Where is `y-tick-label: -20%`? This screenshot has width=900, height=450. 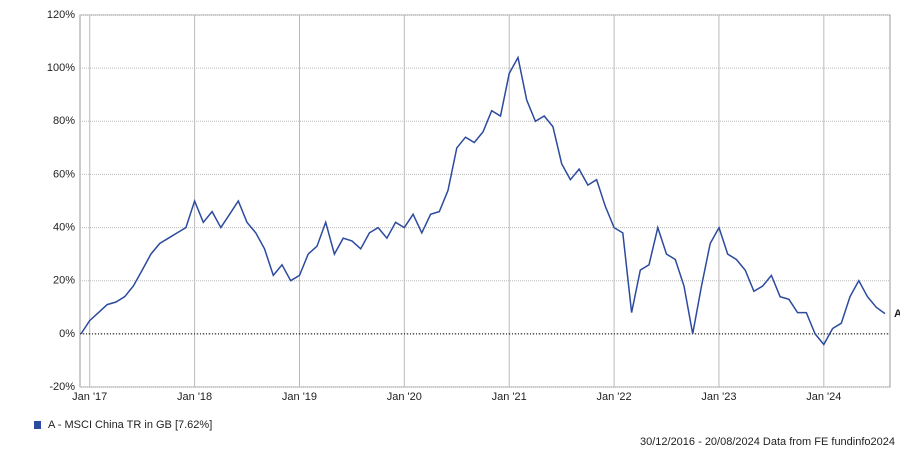 y-tick-label: -20% is located at coordinates (62, 387).